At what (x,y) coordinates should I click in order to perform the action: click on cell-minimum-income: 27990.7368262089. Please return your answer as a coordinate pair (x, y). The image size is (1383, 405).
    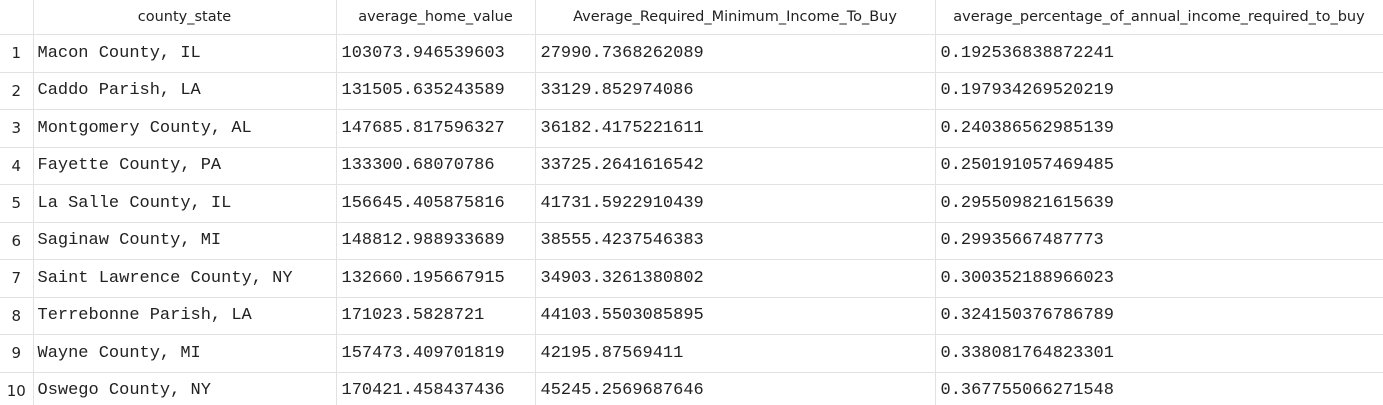
    Looking at the image, I should click on (735, 53).